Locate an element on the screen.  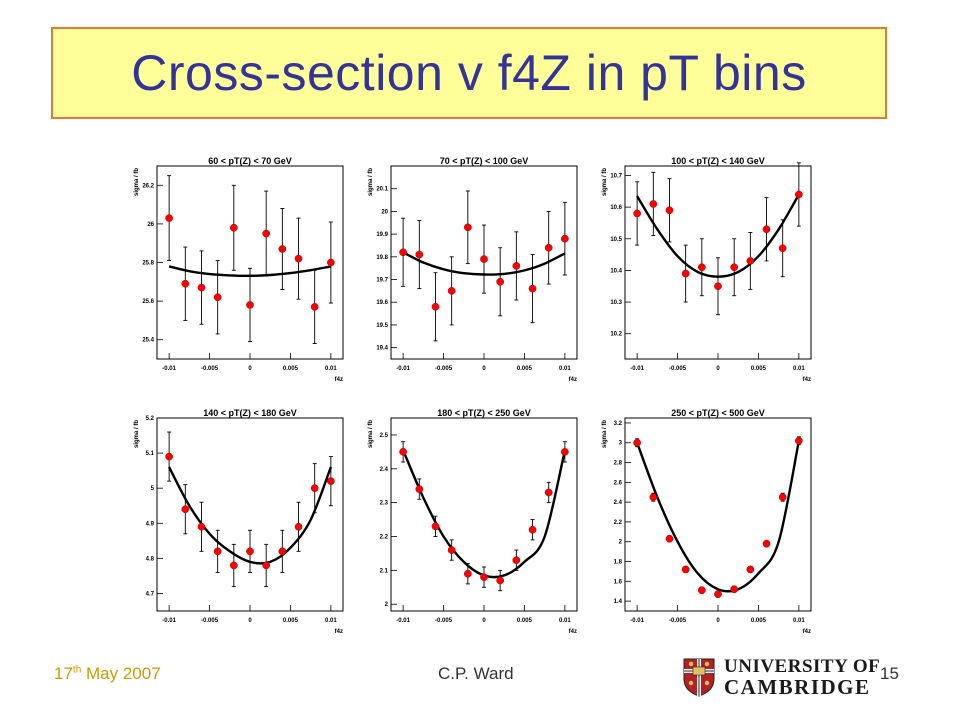
plot-title: 100 < pT(Z) < 140 GeV is located at coordinates (718, 161).